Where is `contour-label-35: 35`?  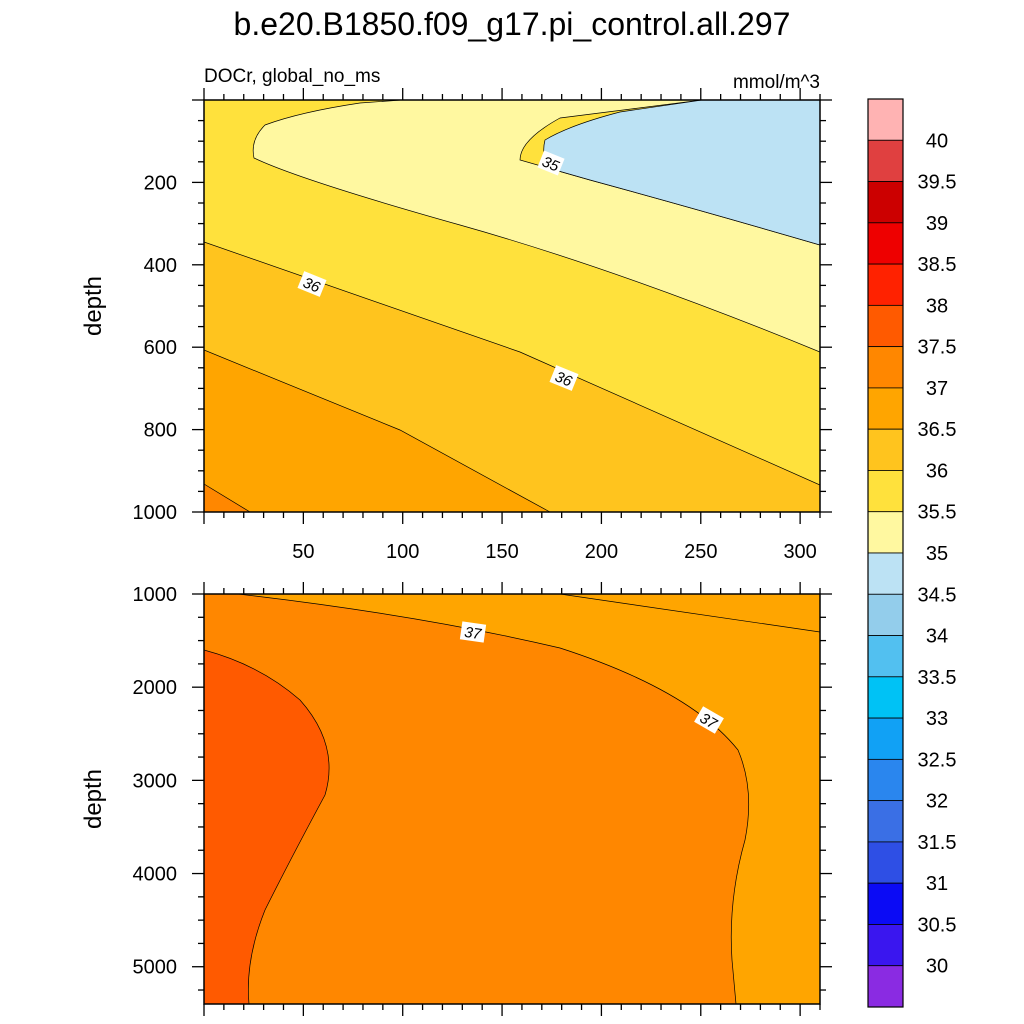
contour-label-35: 35 is located at coordinates (551, 164).